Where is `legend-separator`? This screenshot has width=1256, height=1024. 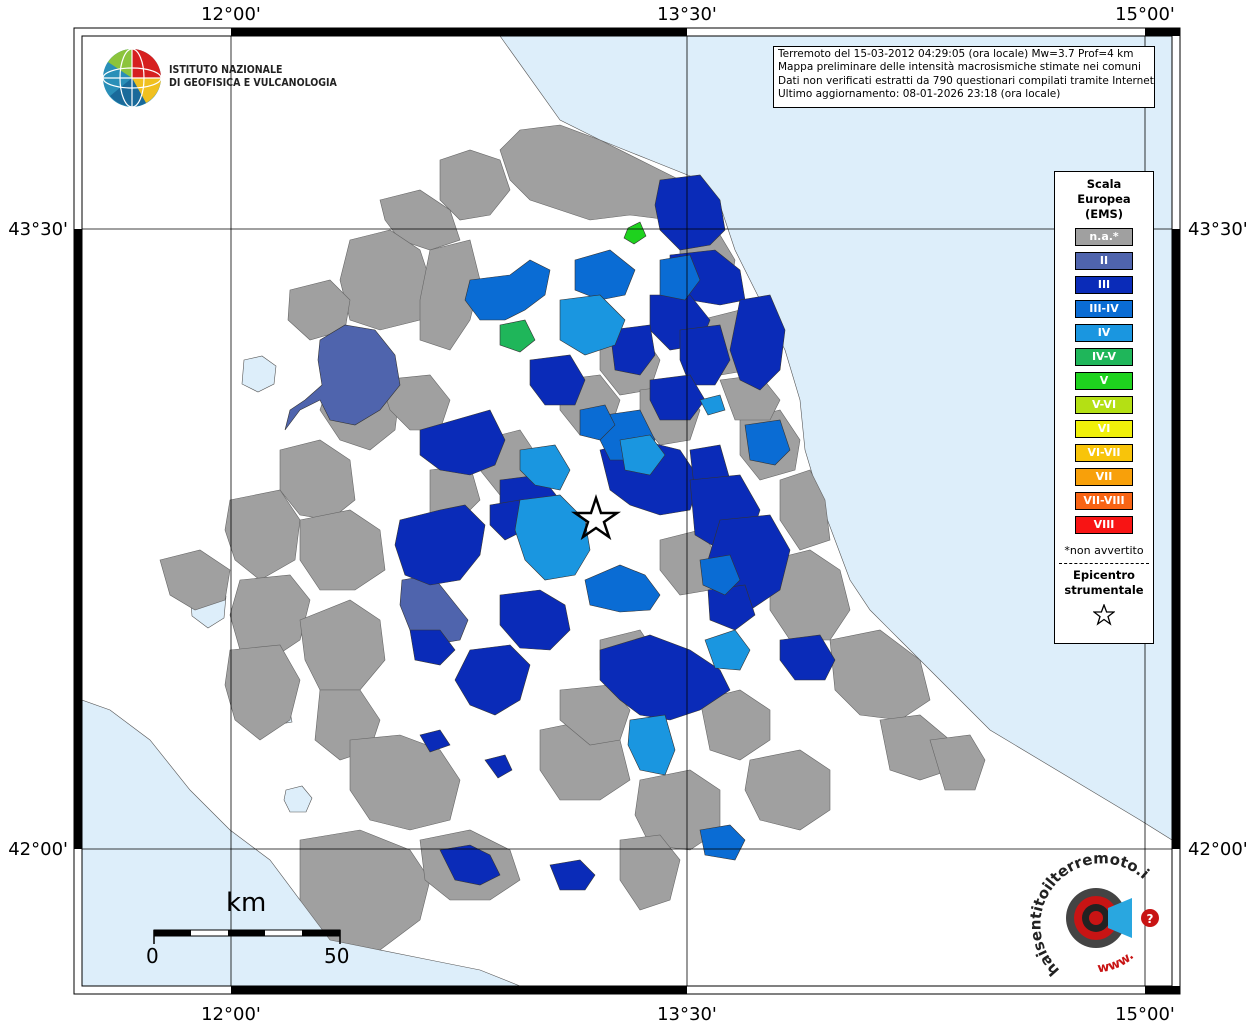
legend-separator is located at coordinates (1104, 563).